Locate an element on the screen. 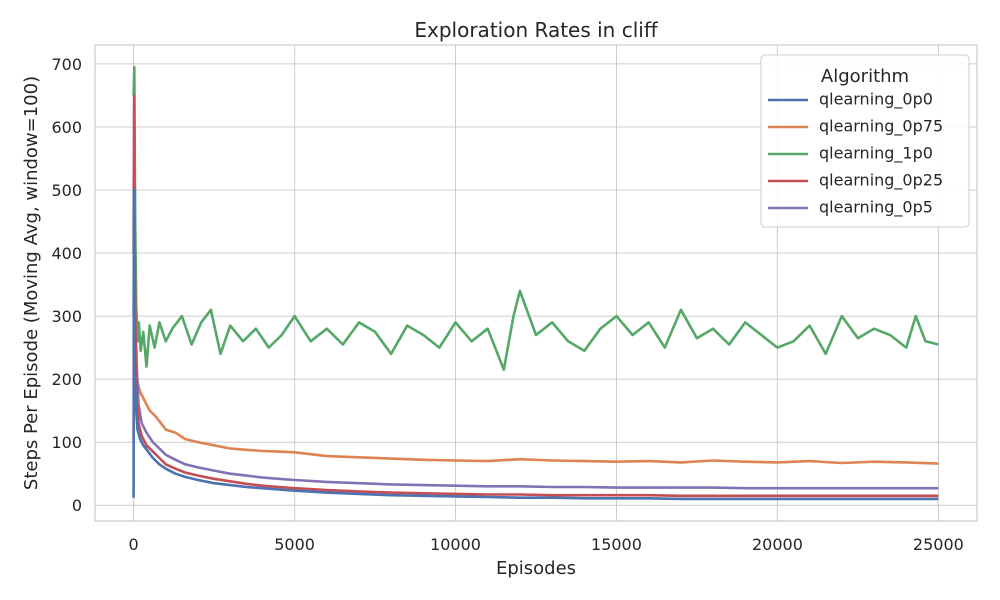 The width and height of the screenshot is (1000, 600). y-tick-label: 700 is located at coordinates (66, 64).